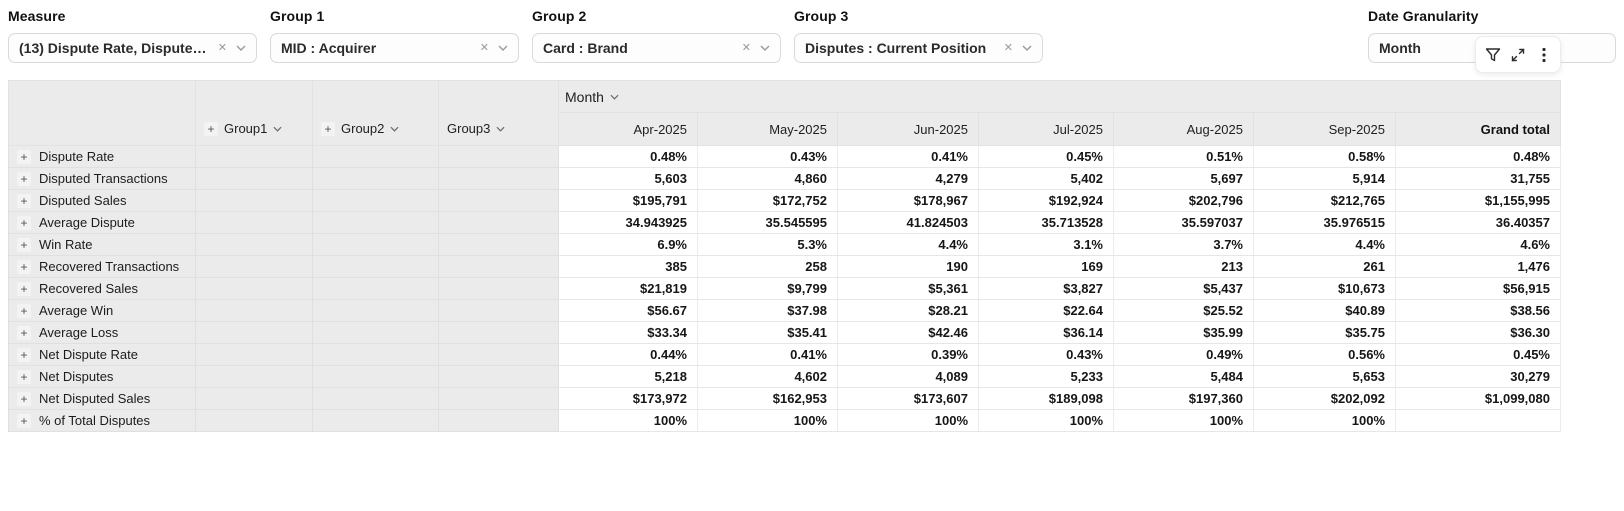 This screenshot has width=1624, height=511. I want to click on month-header-label: Month, so click(584, 96).